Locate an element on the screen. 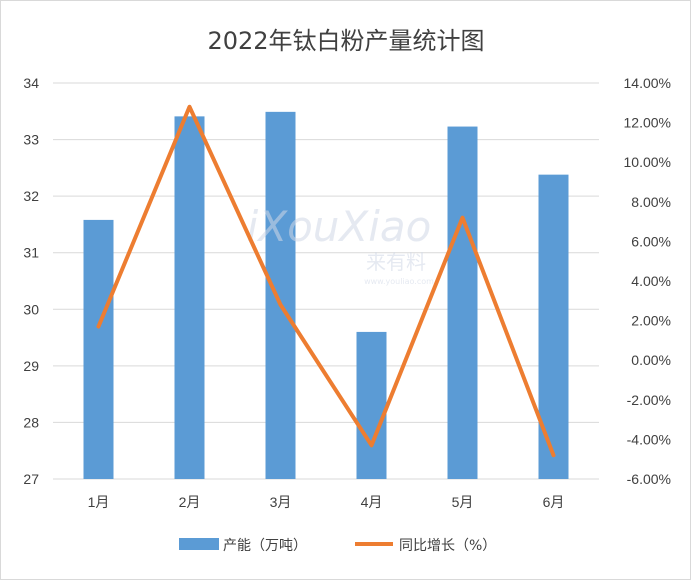 The image size is (691, 581). right-tick-label: 2.00% is located at coordinates (651, 321).